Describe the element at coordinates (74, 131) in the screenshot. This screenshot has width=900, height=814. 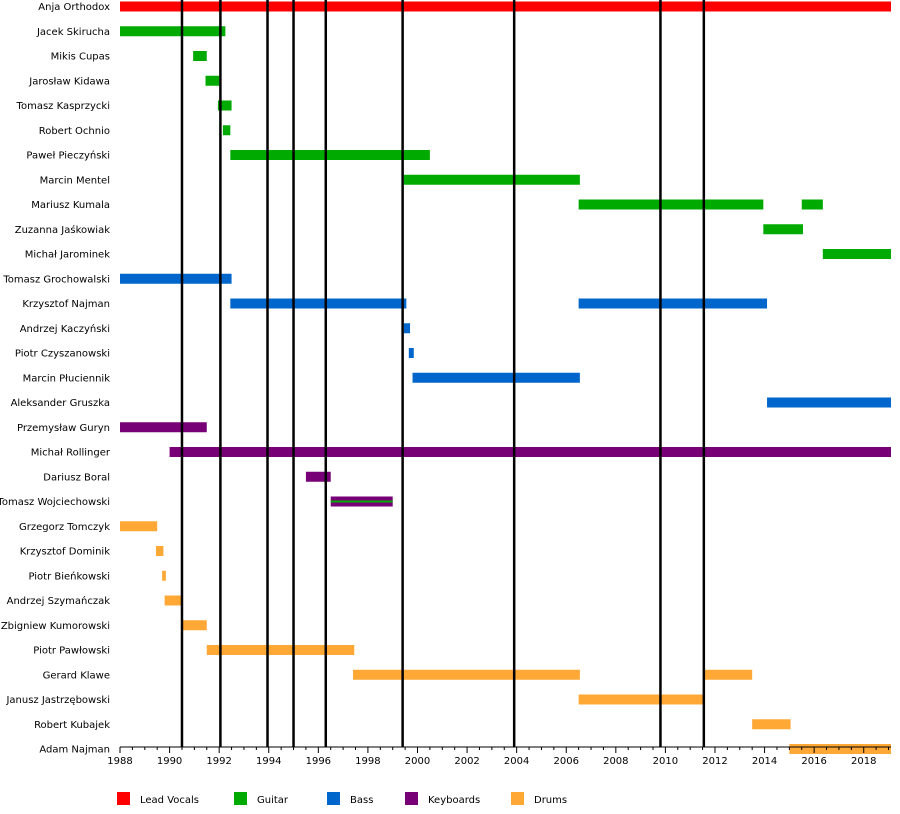
I see `member-label-robert-ochnio: Robert Ochnio` at that location.